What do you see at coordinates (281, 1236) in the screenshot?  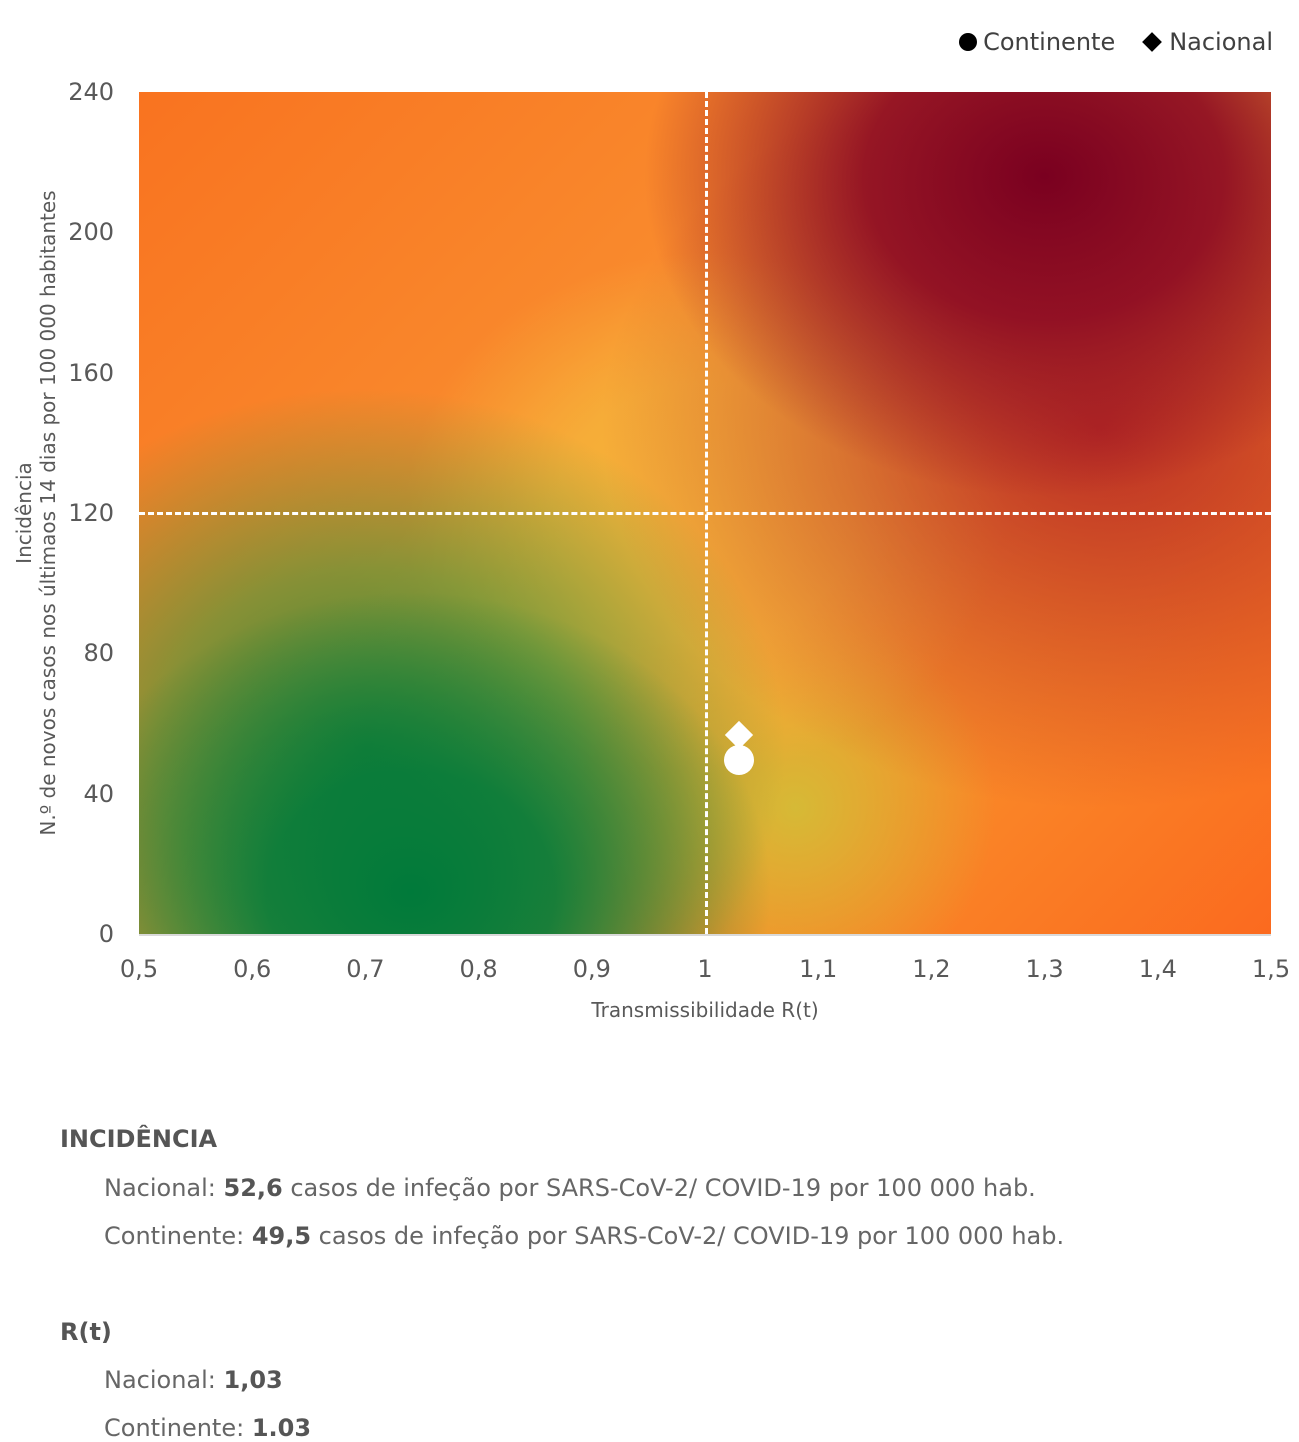 I see `value: 49,5` at bounding box center [281, 1236].